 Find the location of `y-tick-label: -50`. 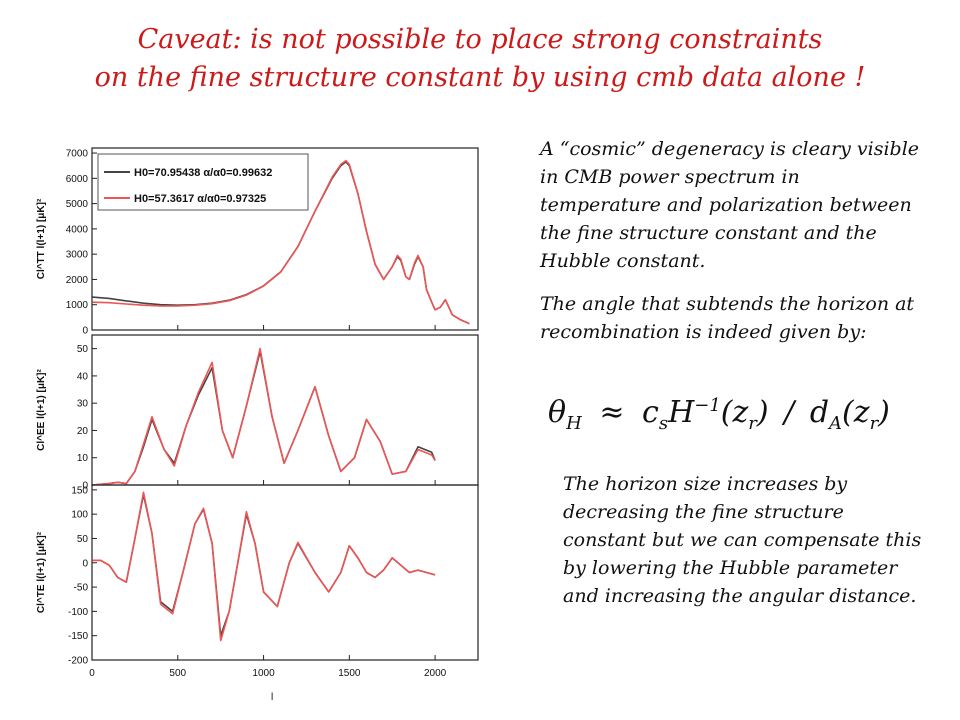

y-tick-label: -50 is located at coordinates (81, 588).